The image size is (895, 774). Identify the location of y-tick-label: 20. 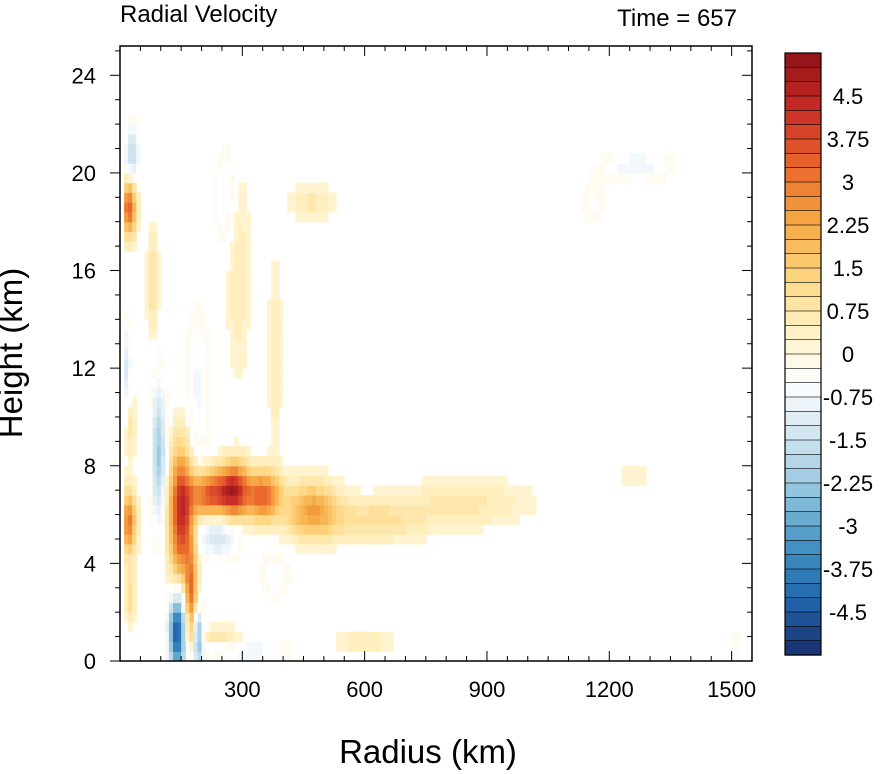
(84, 173).